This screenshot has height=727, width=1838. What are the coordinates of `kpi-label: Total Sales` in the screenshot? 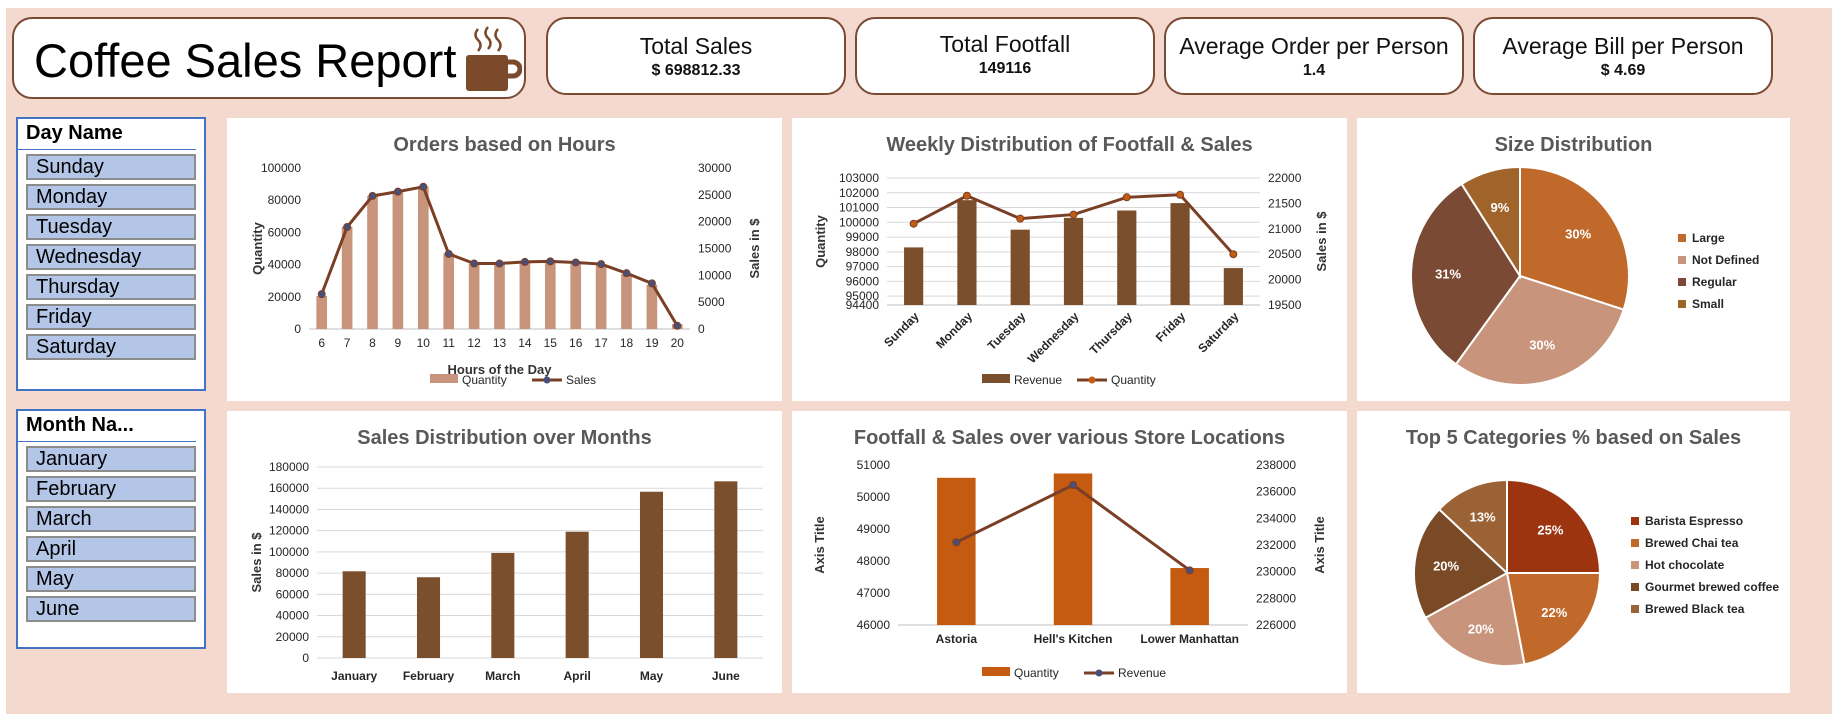 It's located at (696, 46).